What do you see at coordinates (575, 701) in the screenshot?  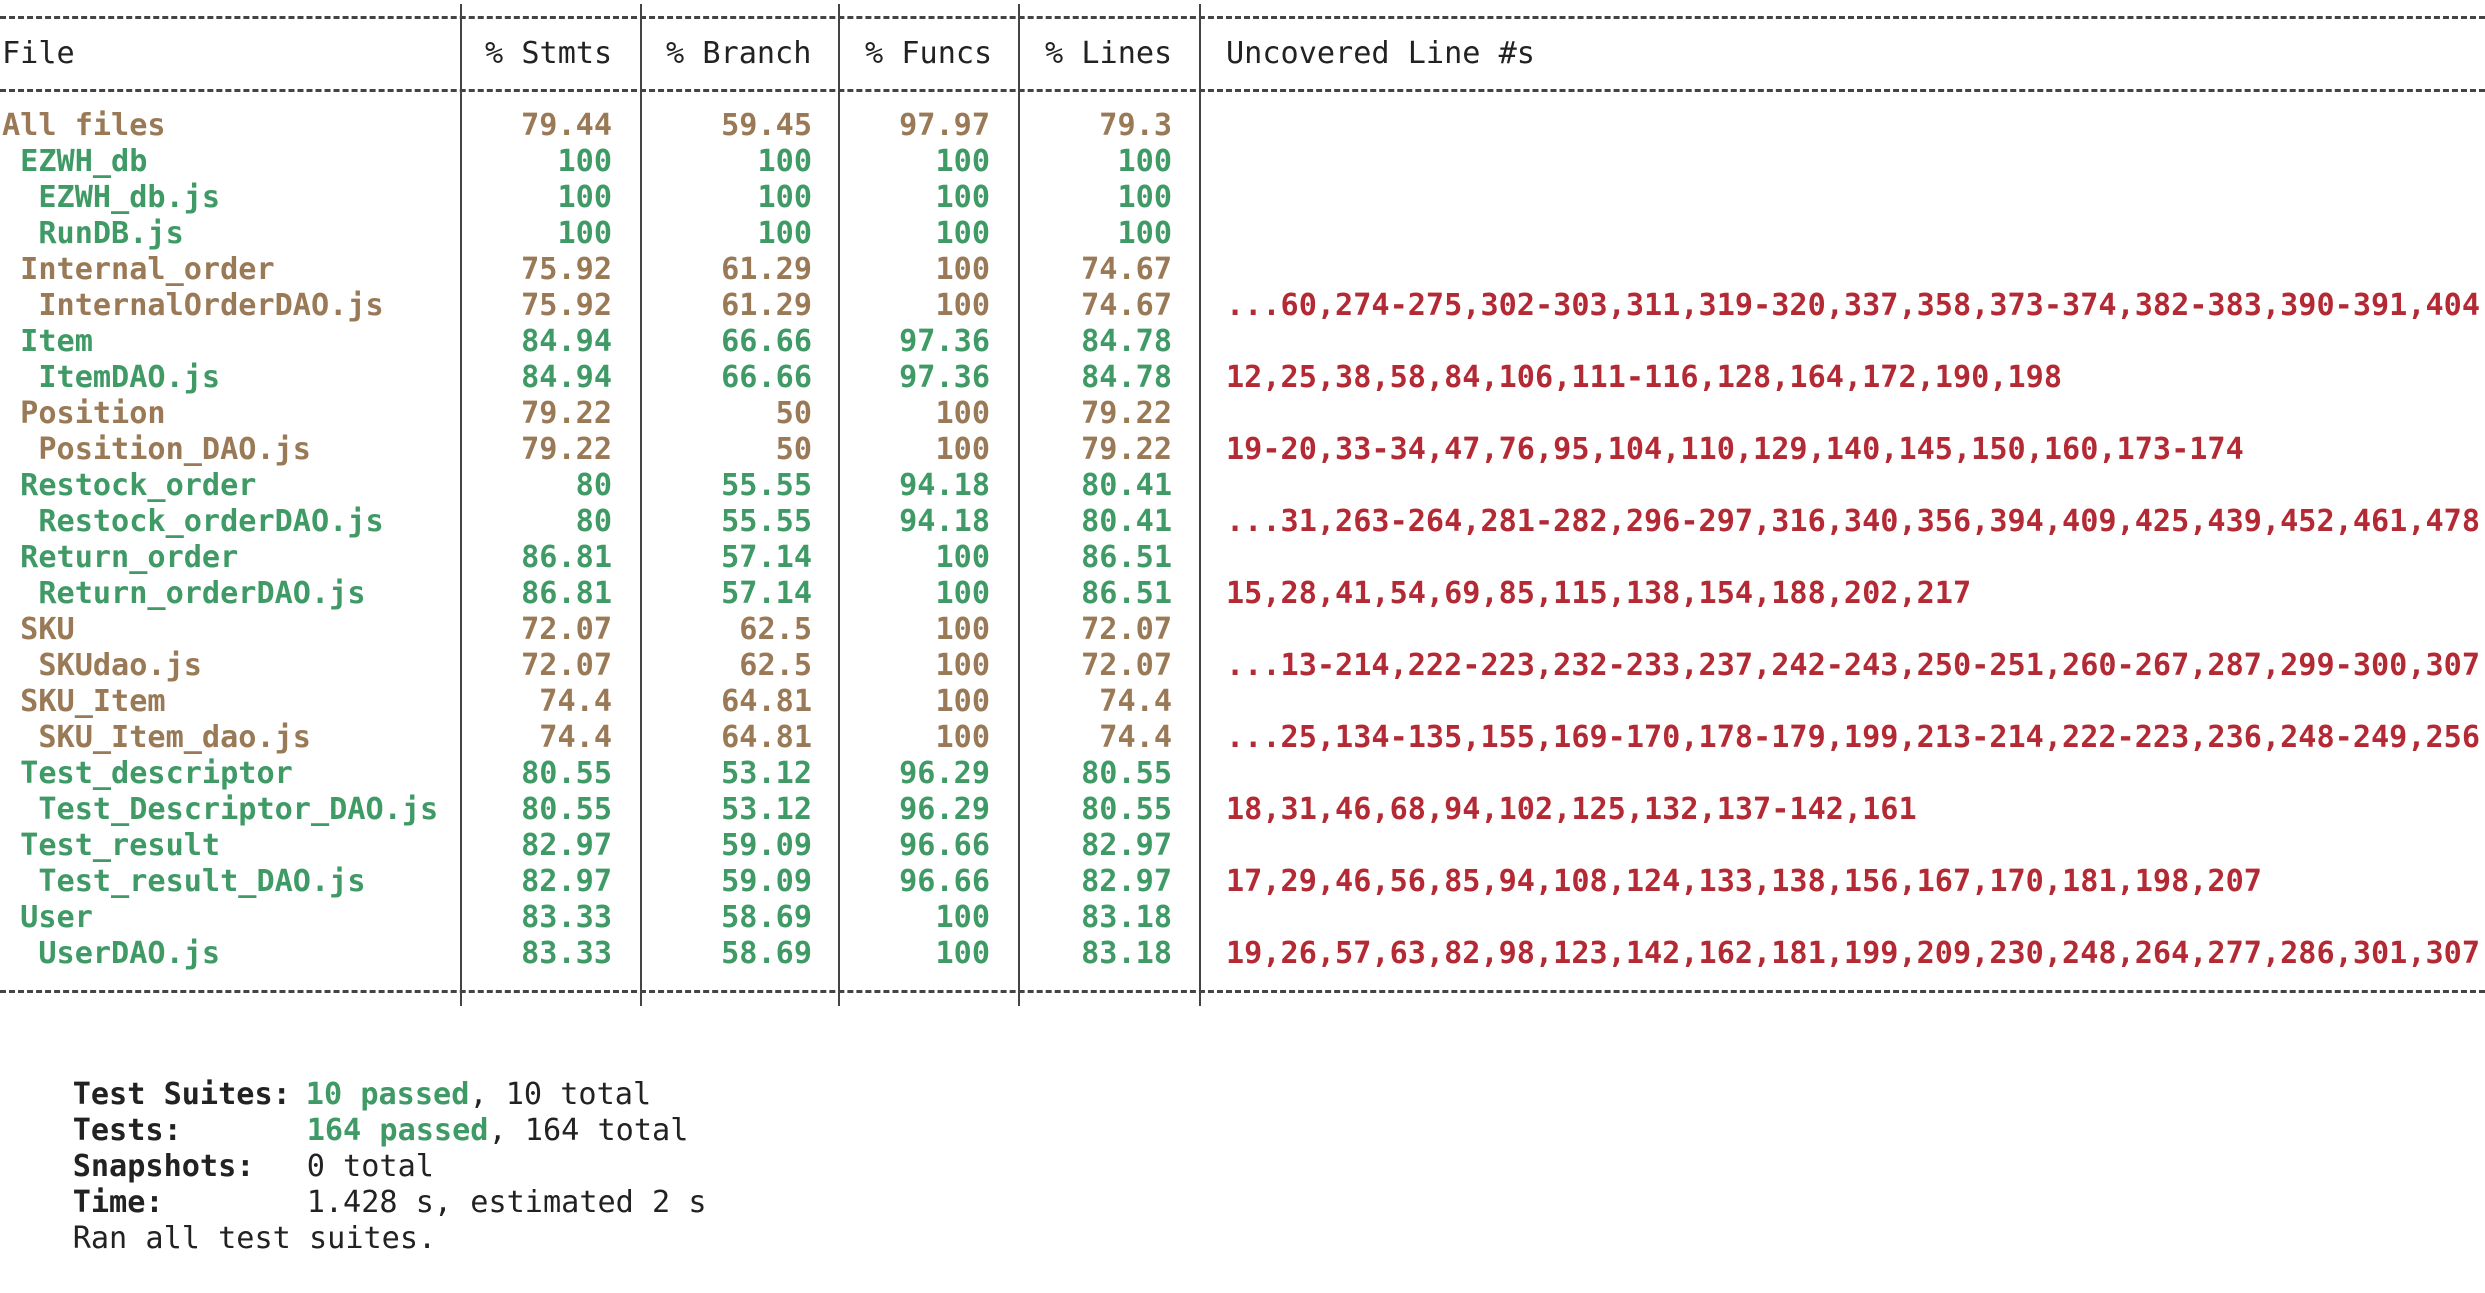 I see `cell-stmts: 74.4` at bounding box center [575, 701].